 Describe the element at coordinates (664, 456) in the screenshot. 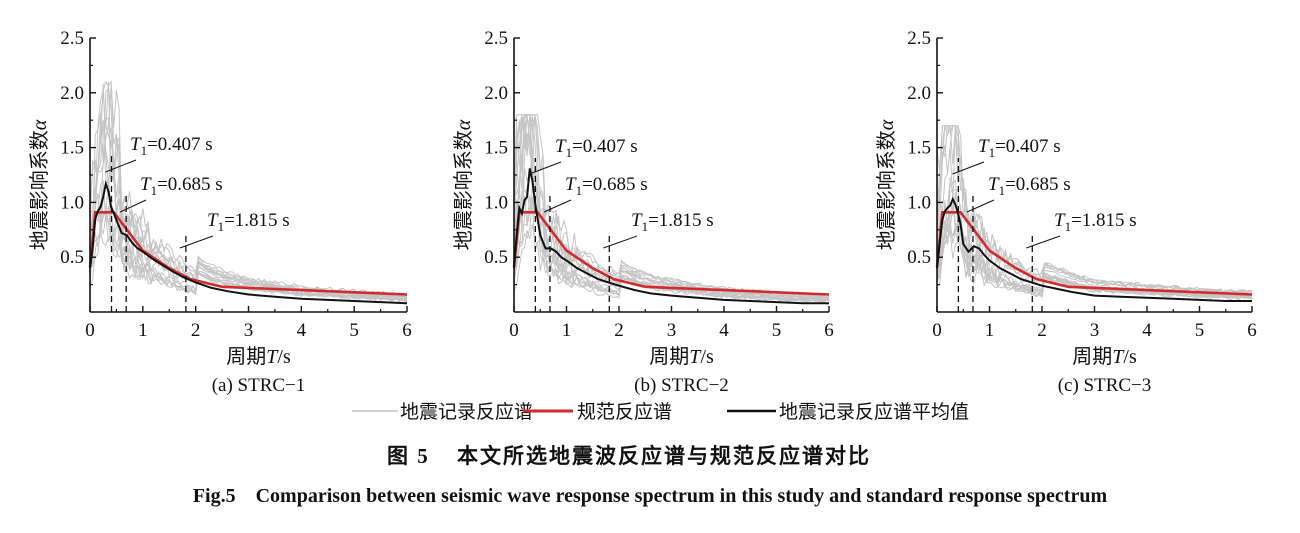

I see `caption-cn-title: 本文所选地震波反应谱与规范反应谱对比` at that location.